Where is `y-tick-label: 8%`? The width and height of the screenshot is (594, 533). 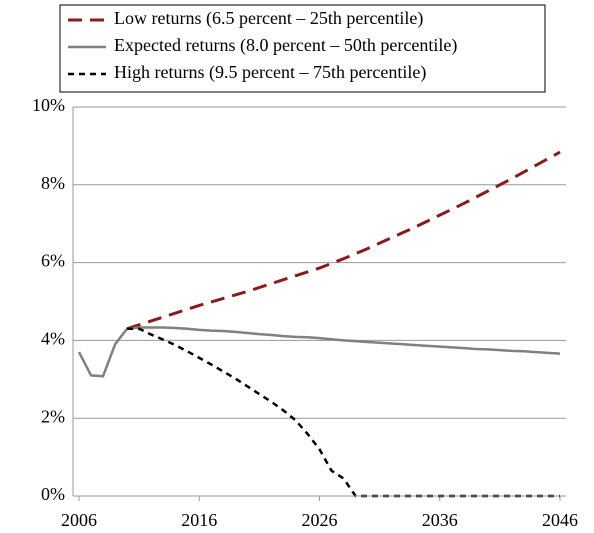
y-tick-label: 8% is located at coordinates (53, 183).